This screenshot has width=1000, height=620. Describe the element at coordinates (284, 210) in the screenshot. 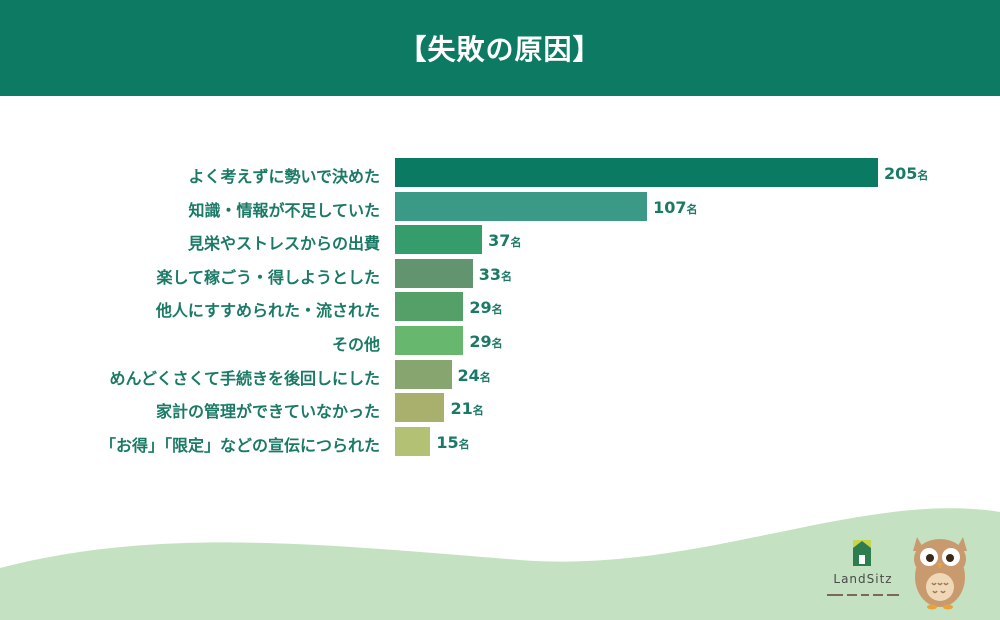

I see `category-label: 知識・情報が不足していた` at that location.